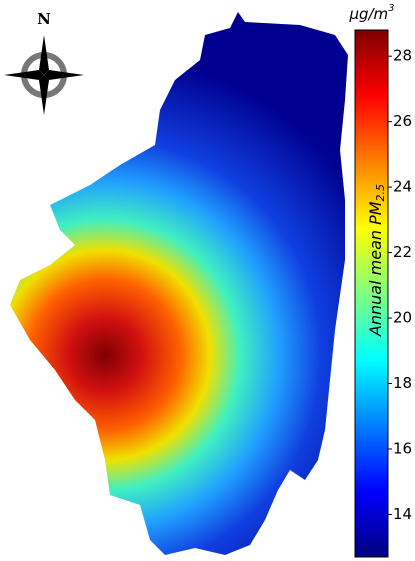 This screenshot has width=415, height=561. I want to click on colorbar-tick-label: 20, so click(402, 318).